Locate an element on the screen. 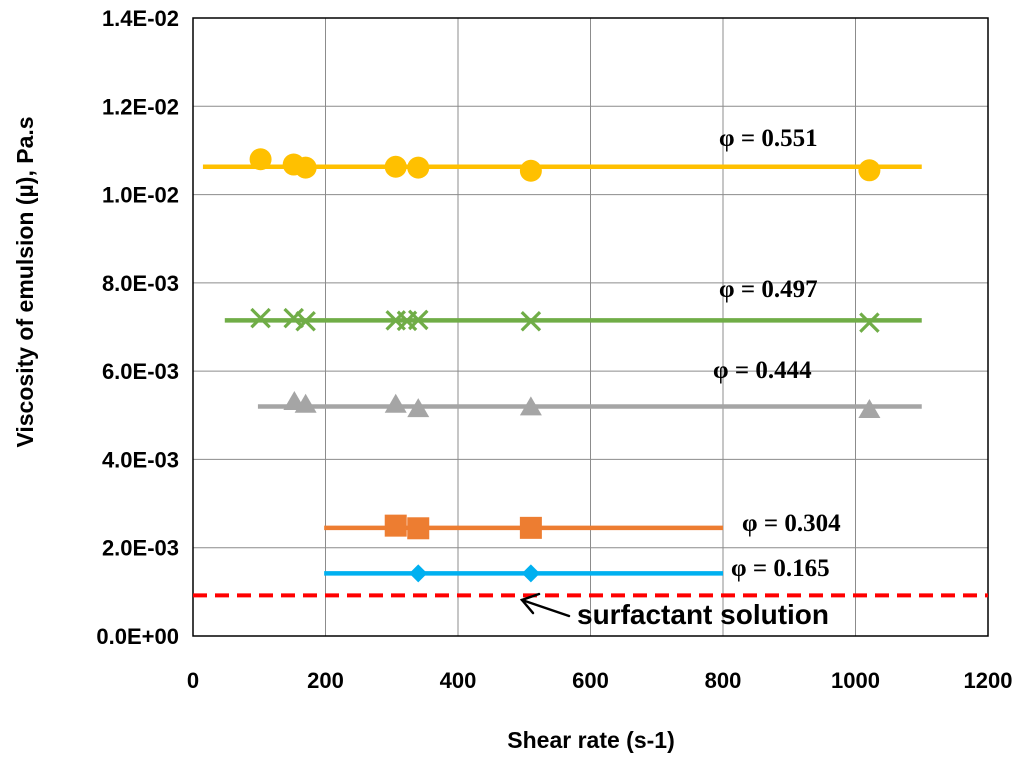  y-tick-label: 0.0E+00 is located at coordinates (137, 636).